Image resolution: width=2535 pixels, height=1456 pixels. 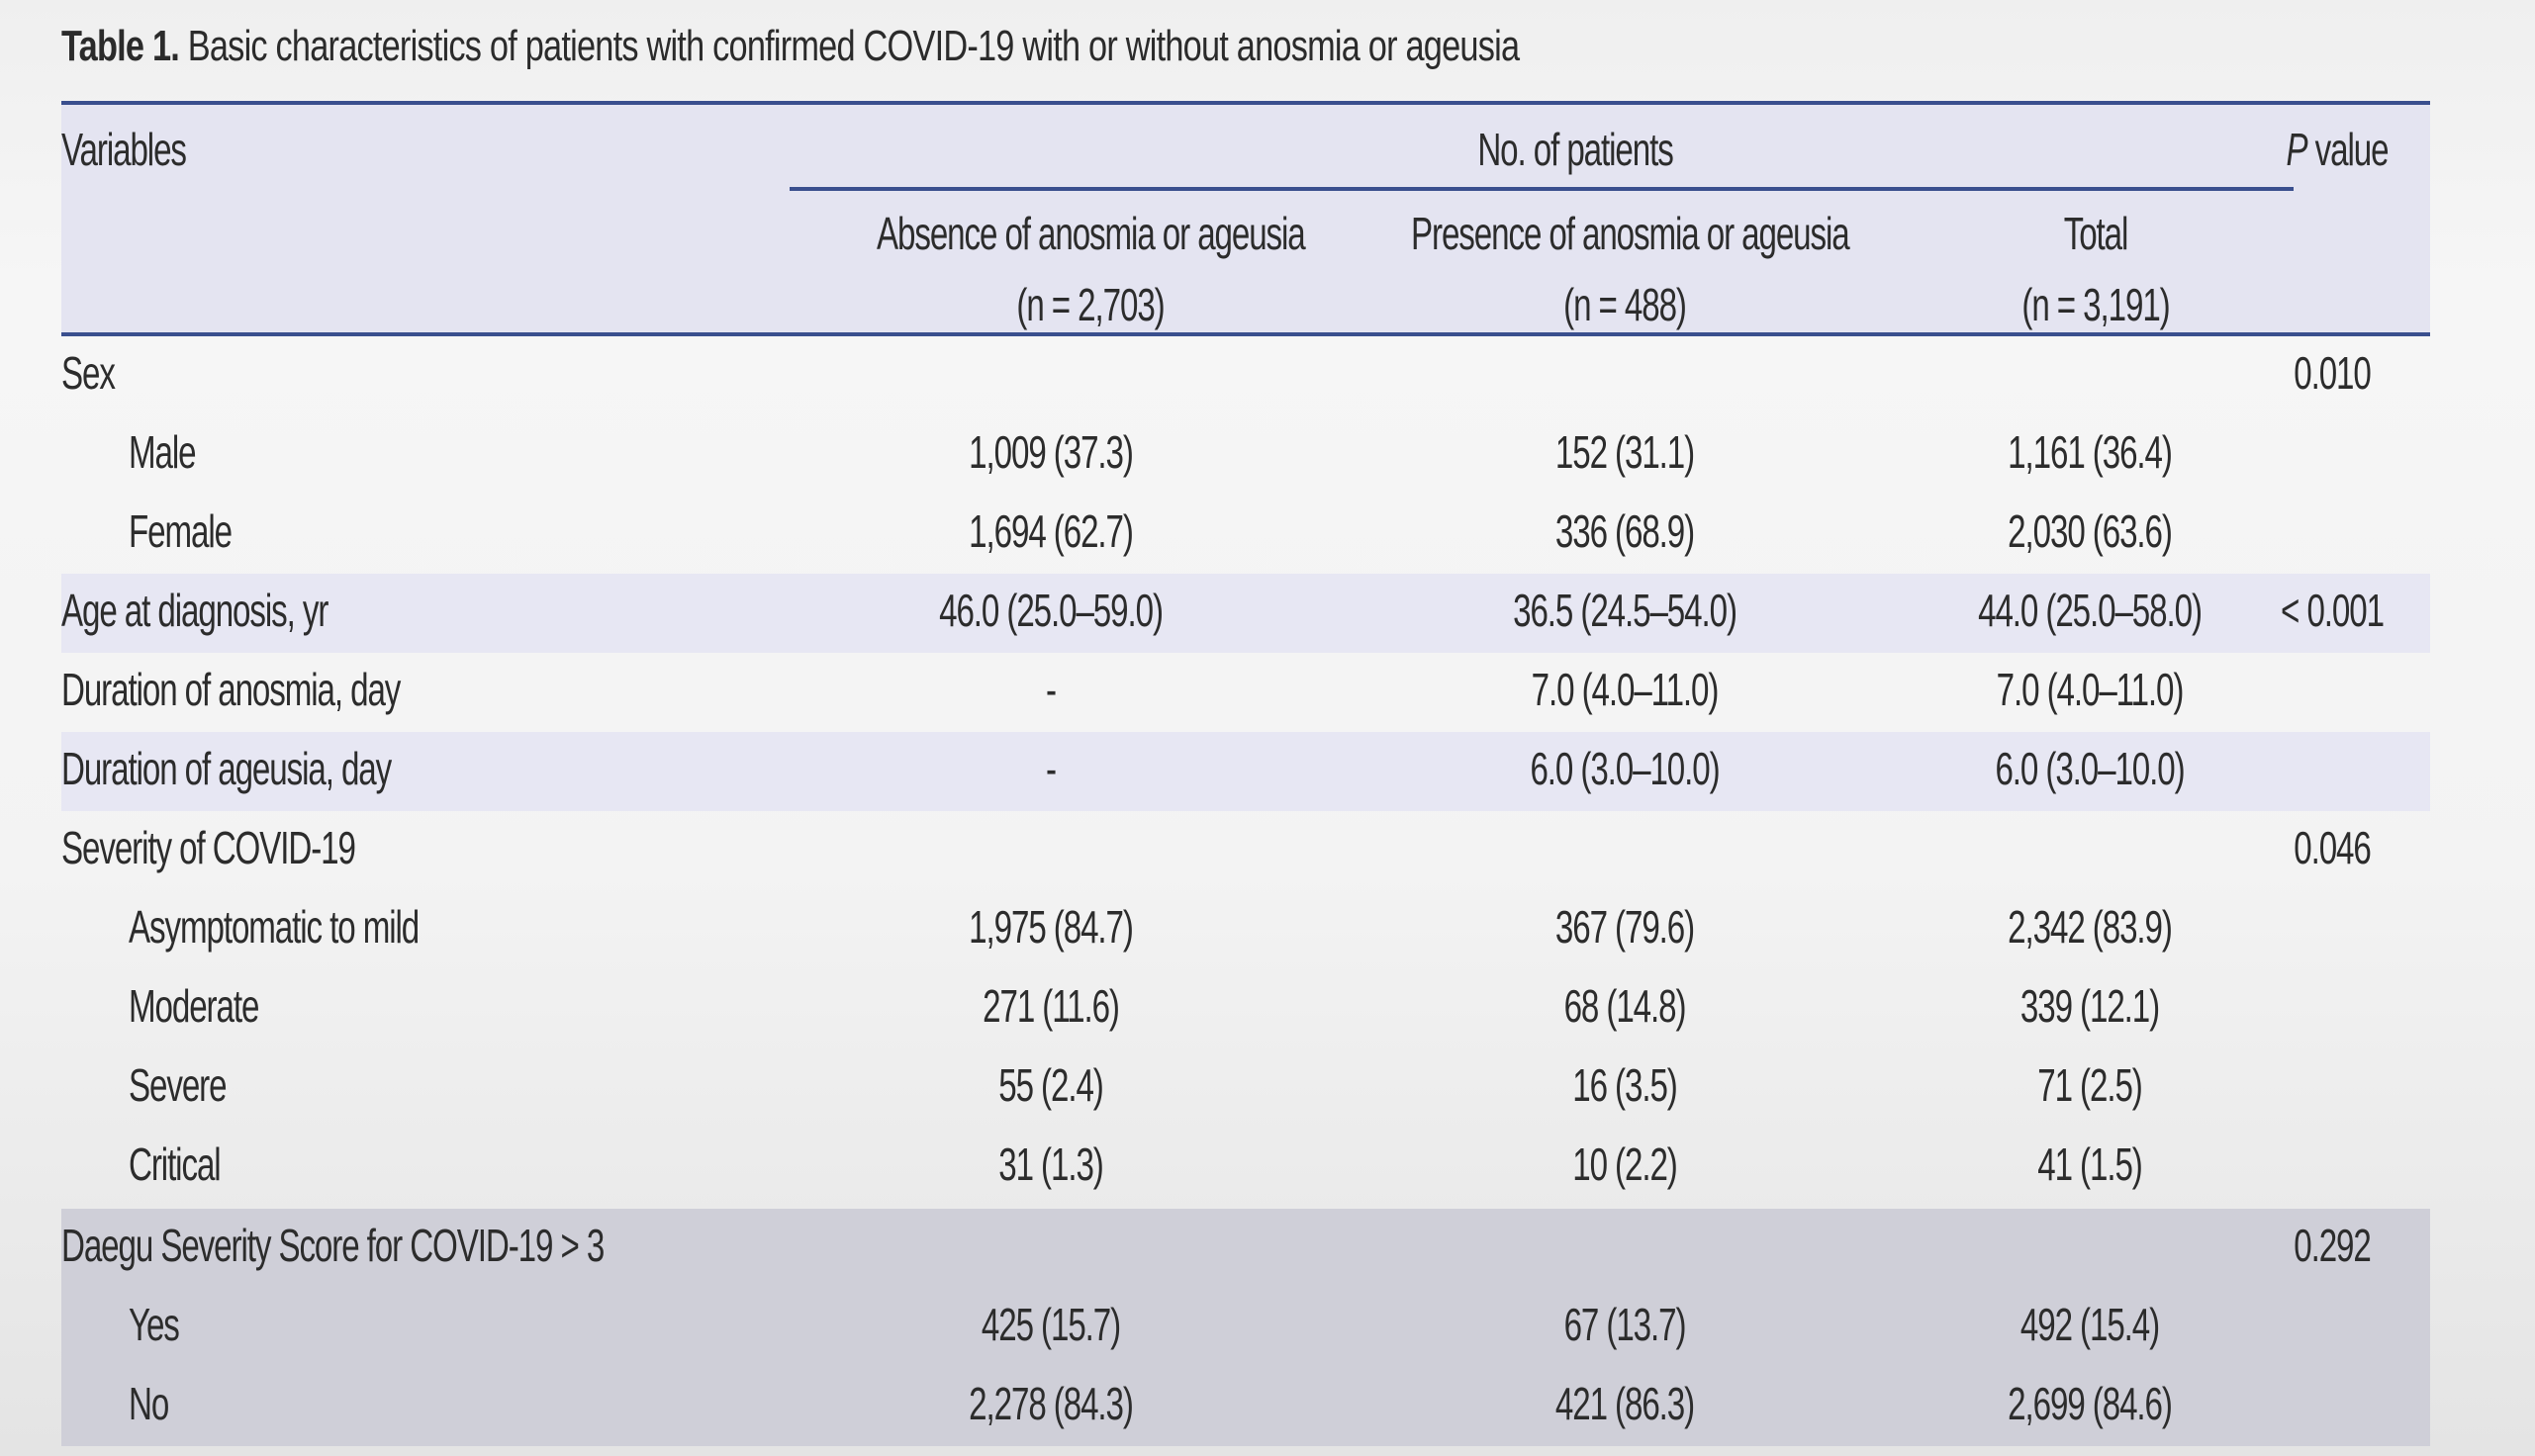 I want to click on header-p-rest: value, so click(x=2348, y=149).